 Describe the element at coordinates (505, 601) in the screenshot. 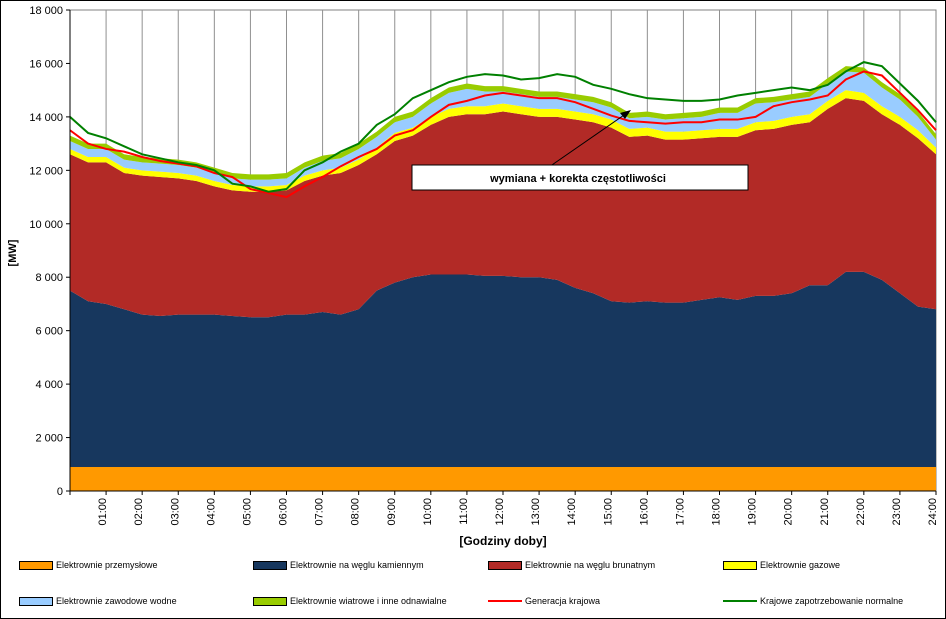

I see `legend-line-generacja` at that location.